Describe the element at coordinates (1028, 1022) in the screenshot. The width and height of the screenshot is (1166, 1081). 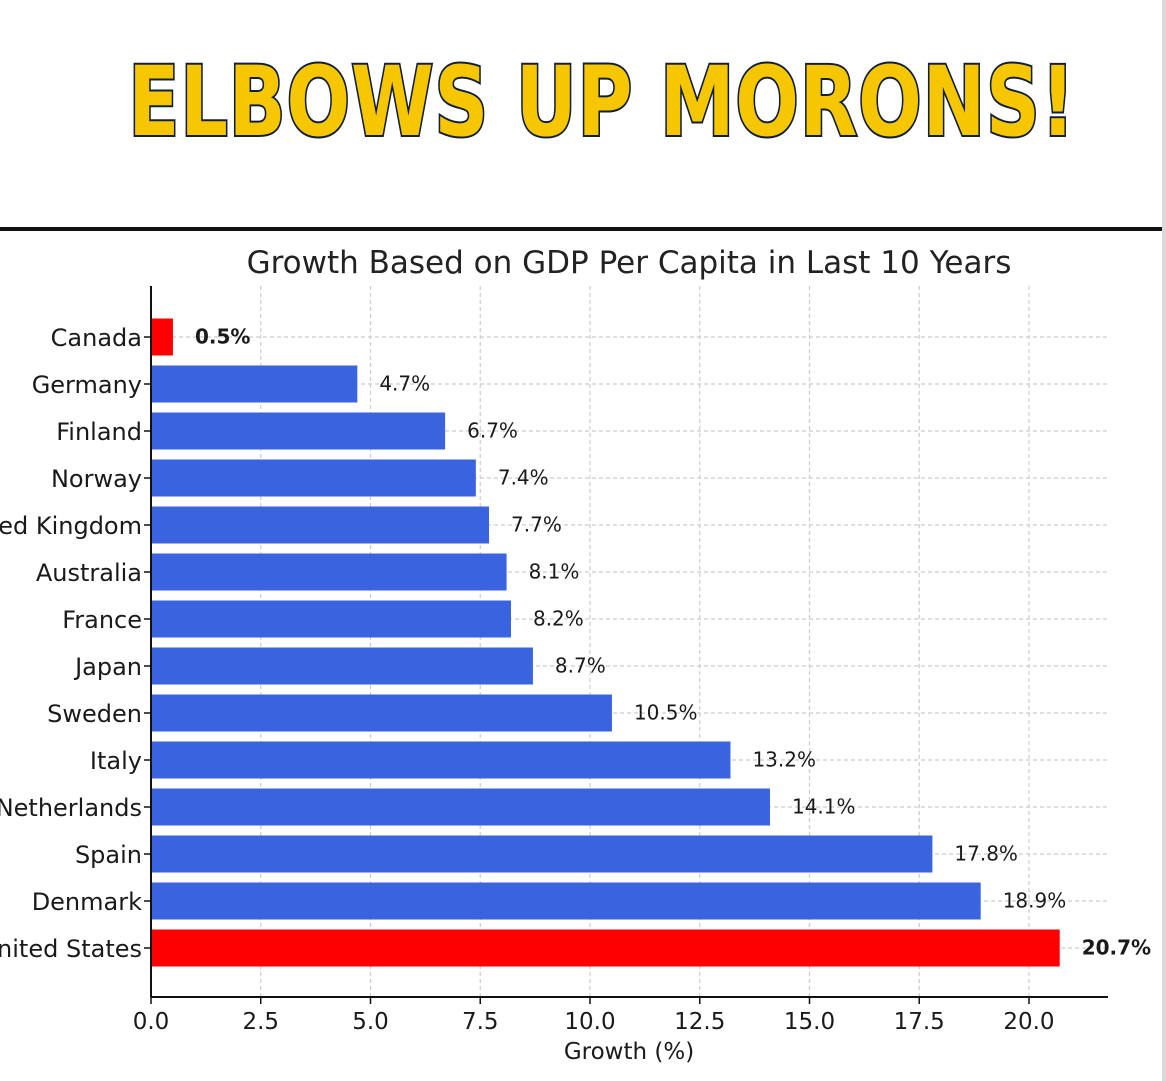
I see `x-tick-label: 20.0` at that location.